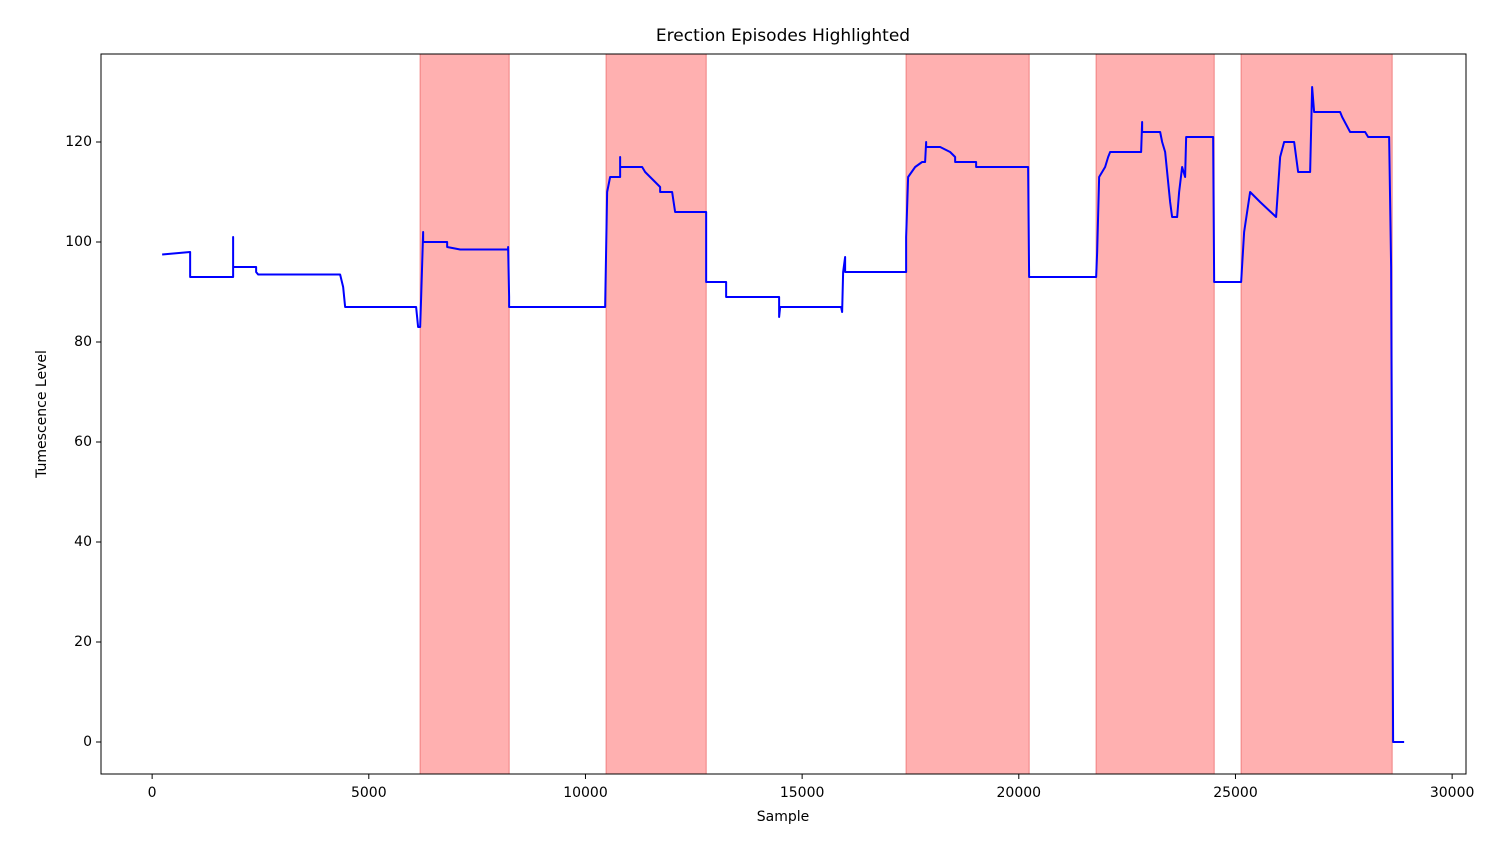  I want to click on x-tick-label: 20000, so click(1019, 793).